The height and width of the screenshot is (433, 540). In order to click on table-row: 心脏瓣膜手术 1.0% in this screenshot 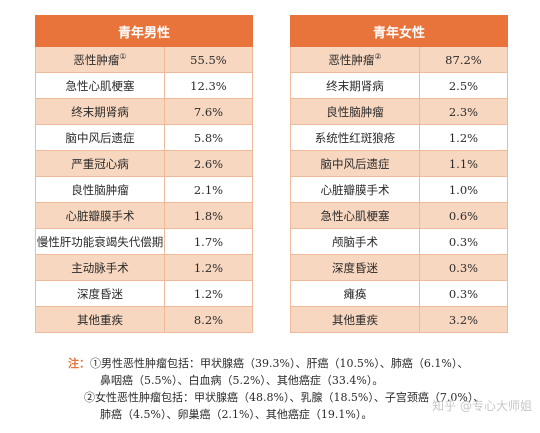, I will do `click(399, 189)`.